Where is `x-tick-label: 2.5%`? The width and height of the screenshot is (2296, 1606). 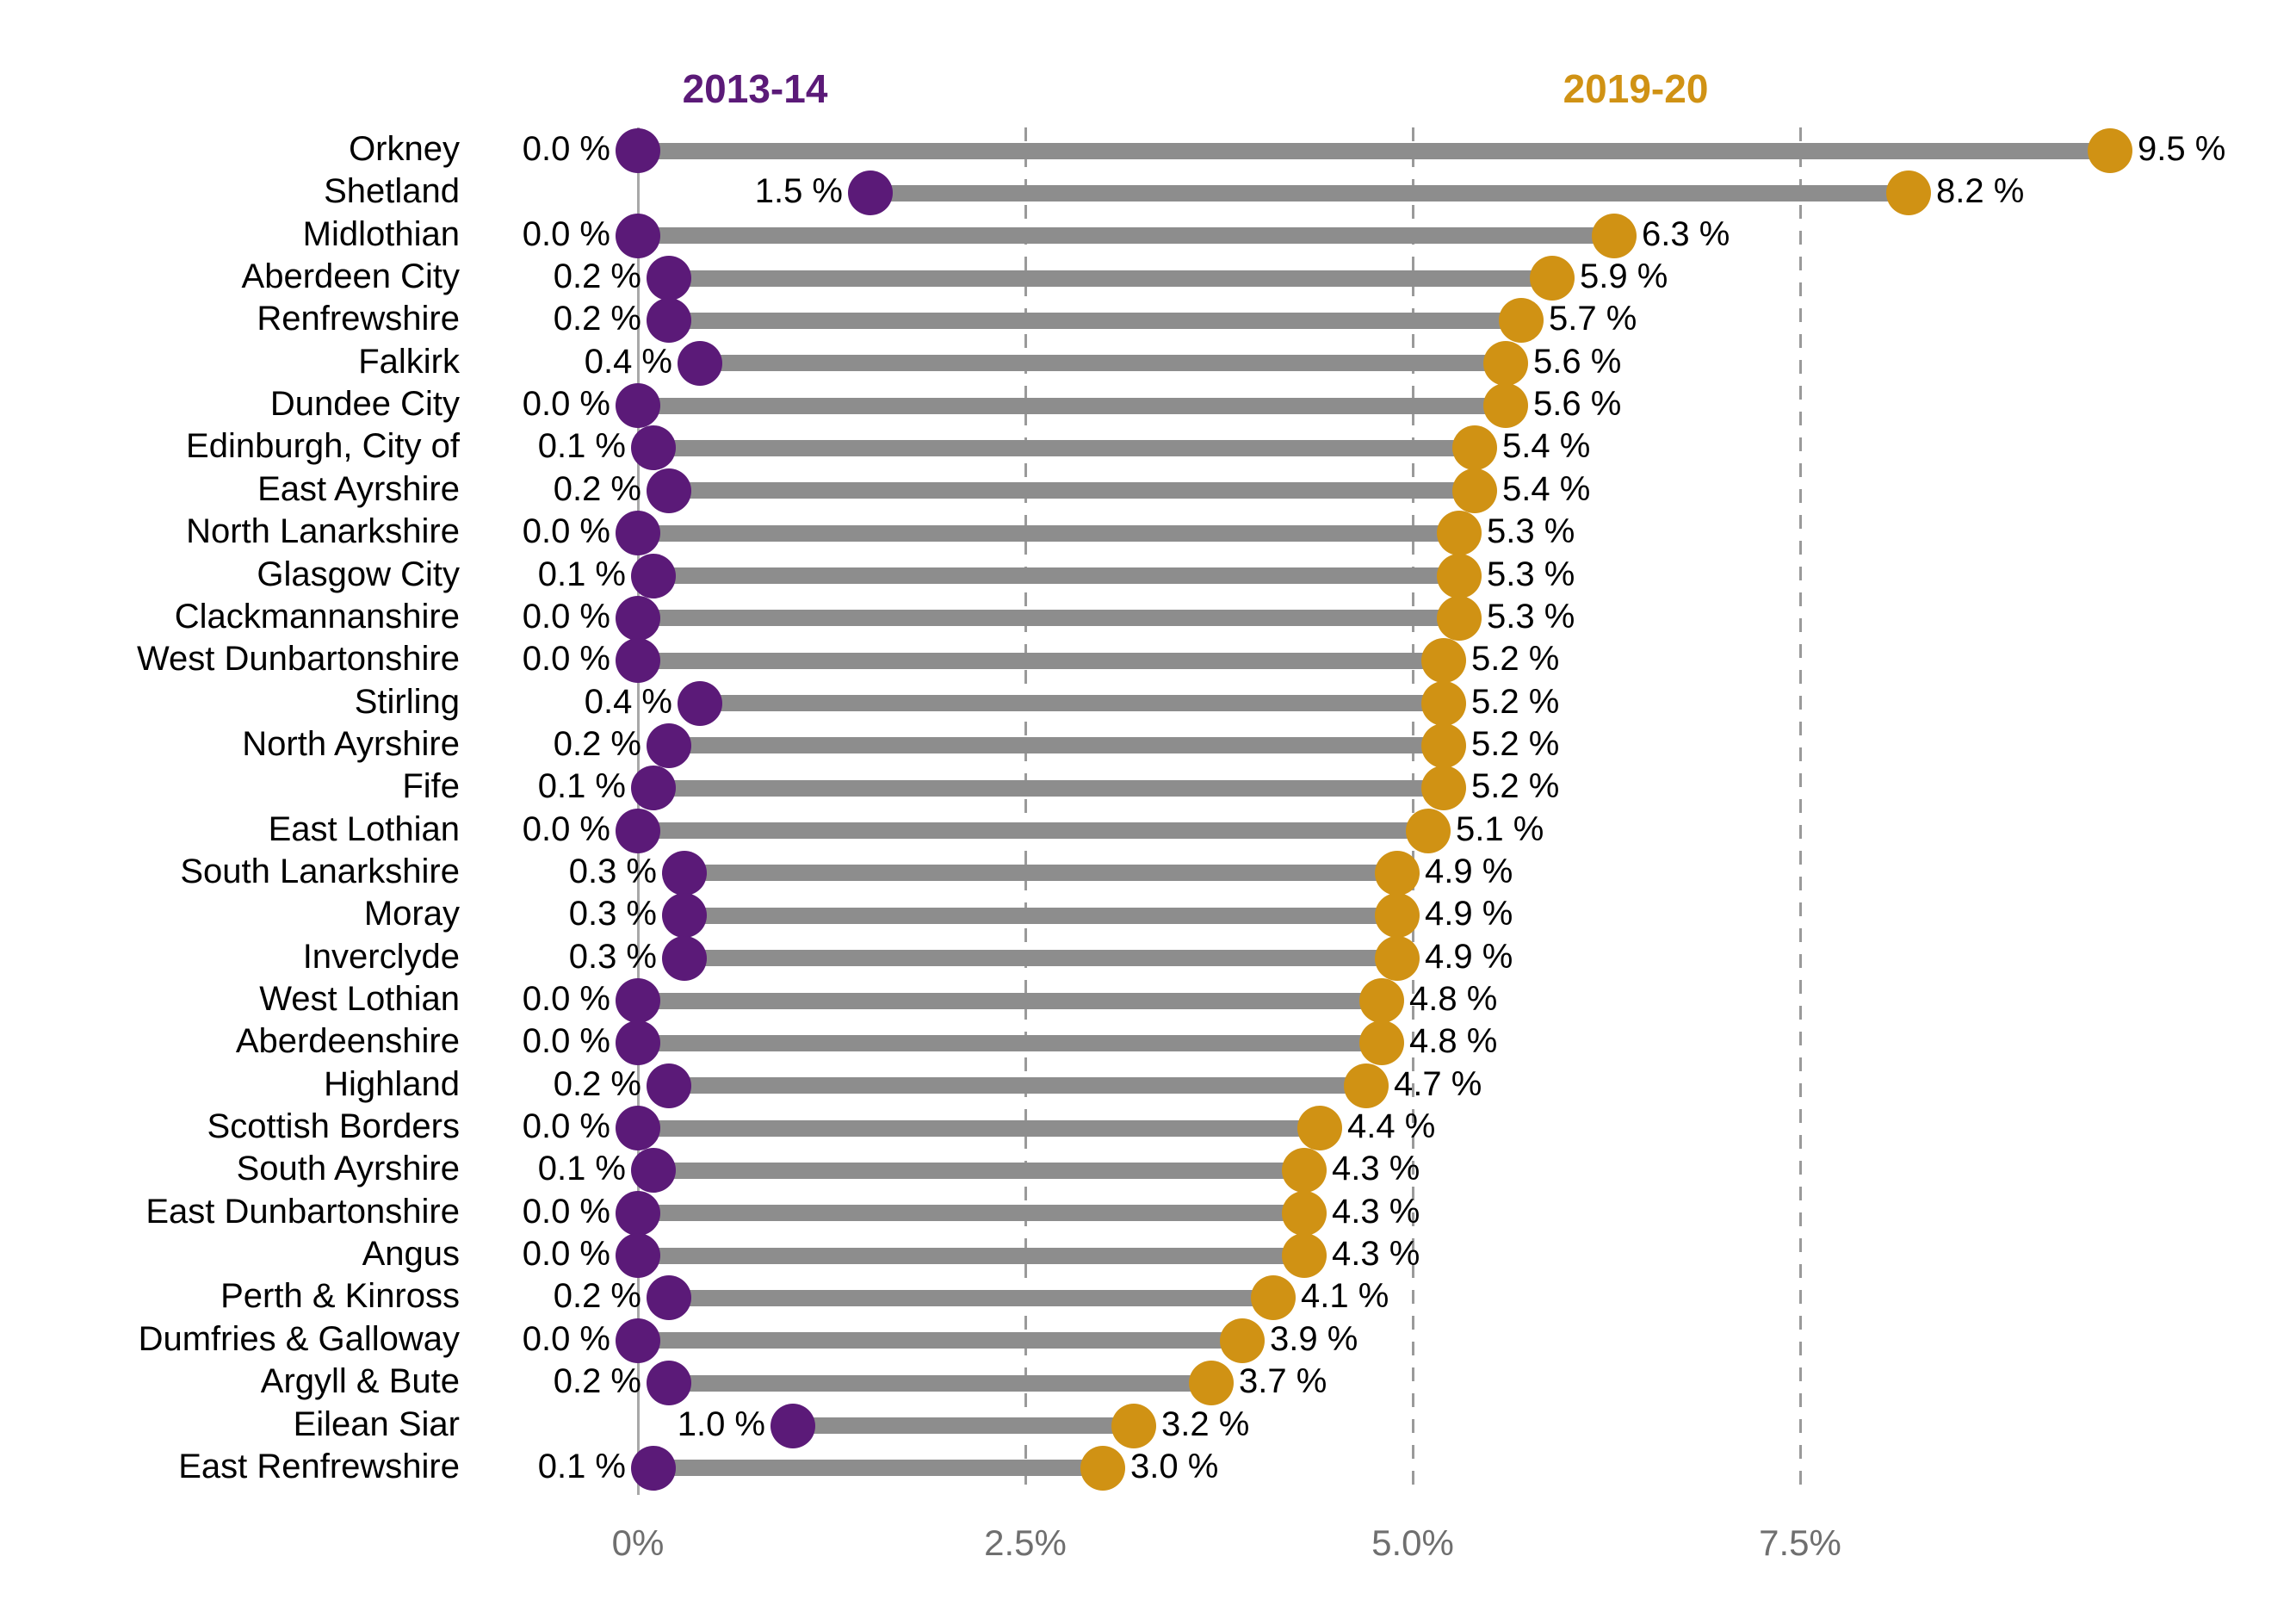 x-tick-label: 2.5% is located at coordinates (1025, 1542).